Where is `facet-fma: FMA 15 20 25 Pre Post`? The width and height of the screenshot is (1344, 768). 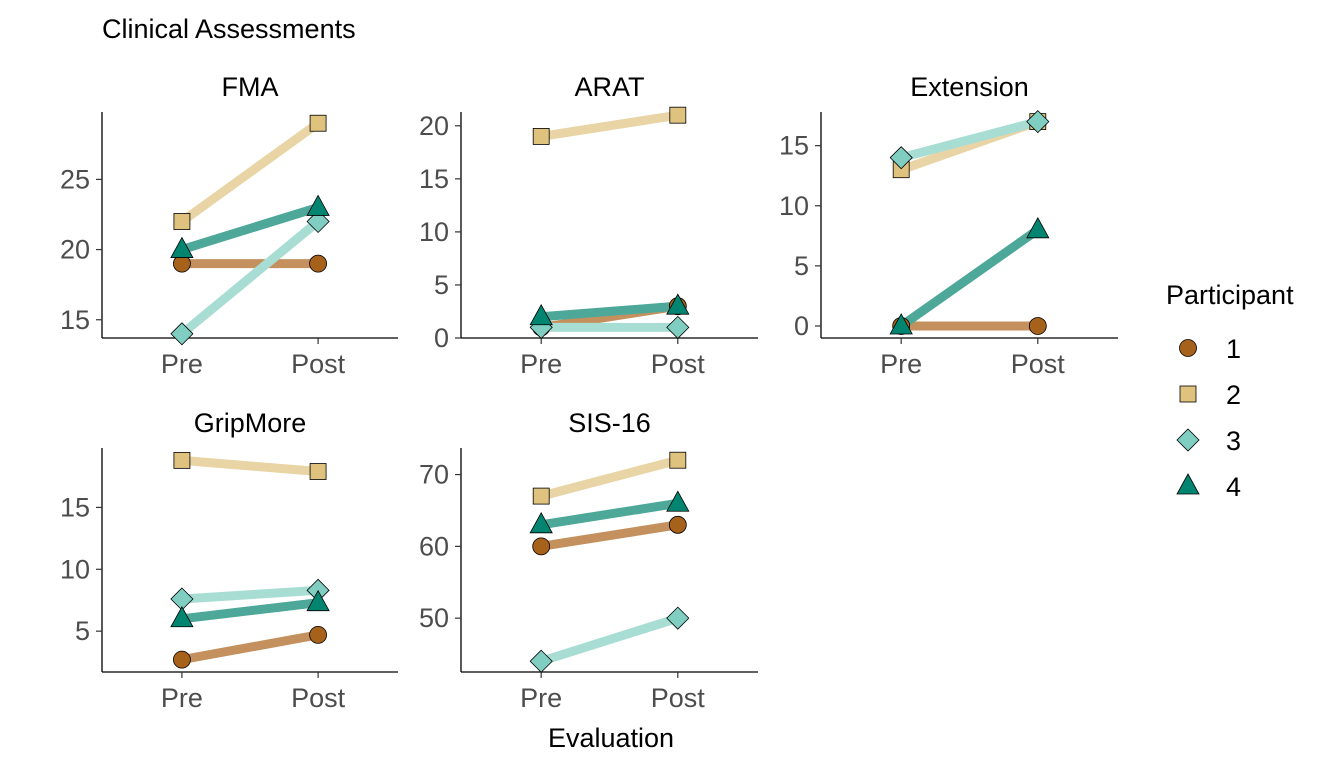 facet-fma: FMA 15 20 25 Pre Post is located at coordinates (229, 225).